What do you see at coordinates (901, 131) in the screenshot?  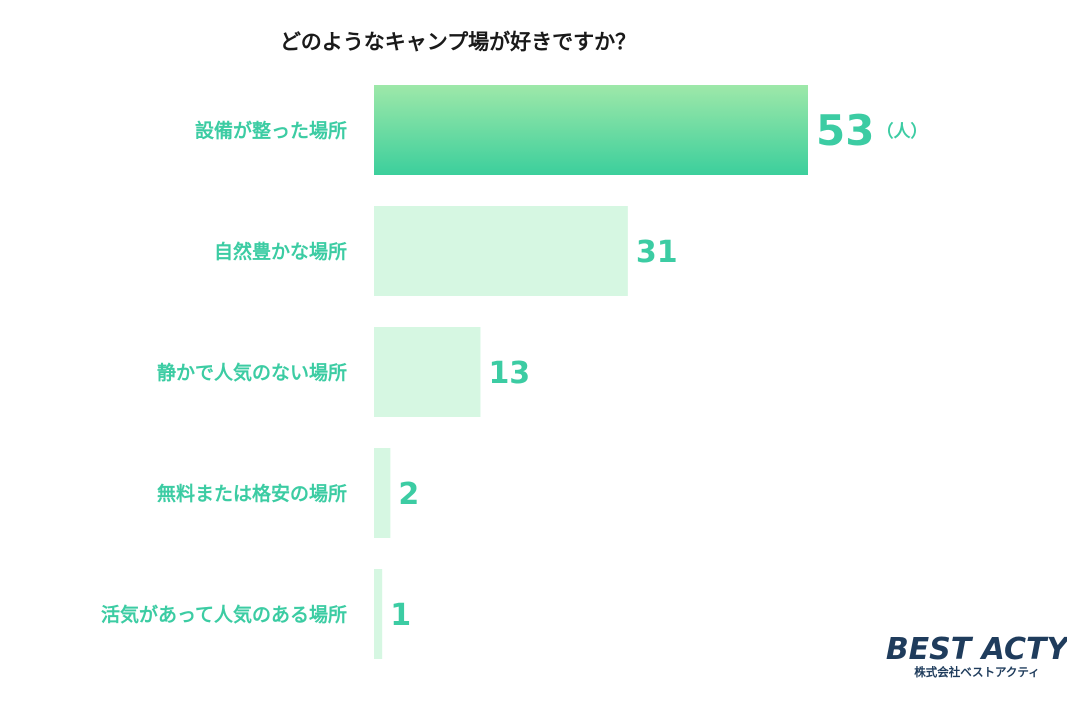 I see `unit-label: （人）` at bounding box center [901, 131].